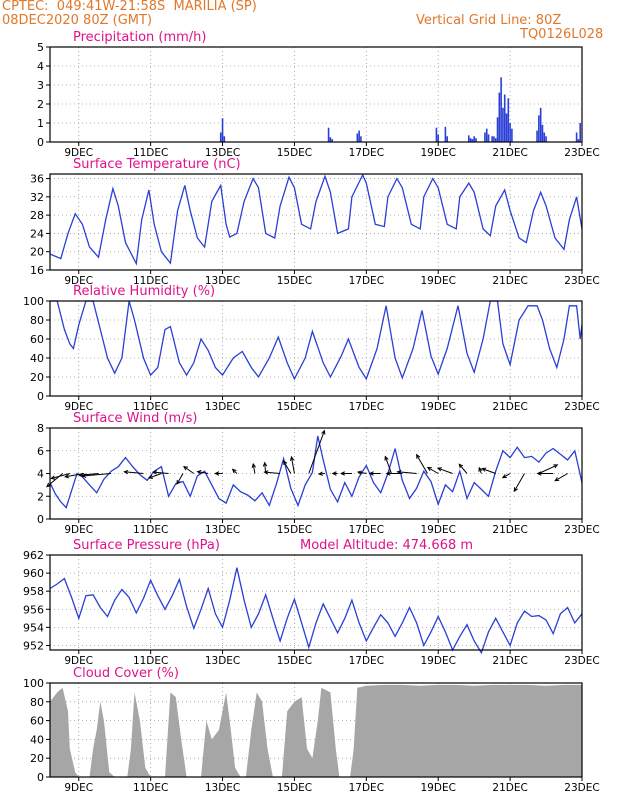 The width and height of the screenshot is (618, 800). Describe the element at coordinates (294, 530) in the screenshot. I see `wind-xtick-label: 15DEC` at that location.